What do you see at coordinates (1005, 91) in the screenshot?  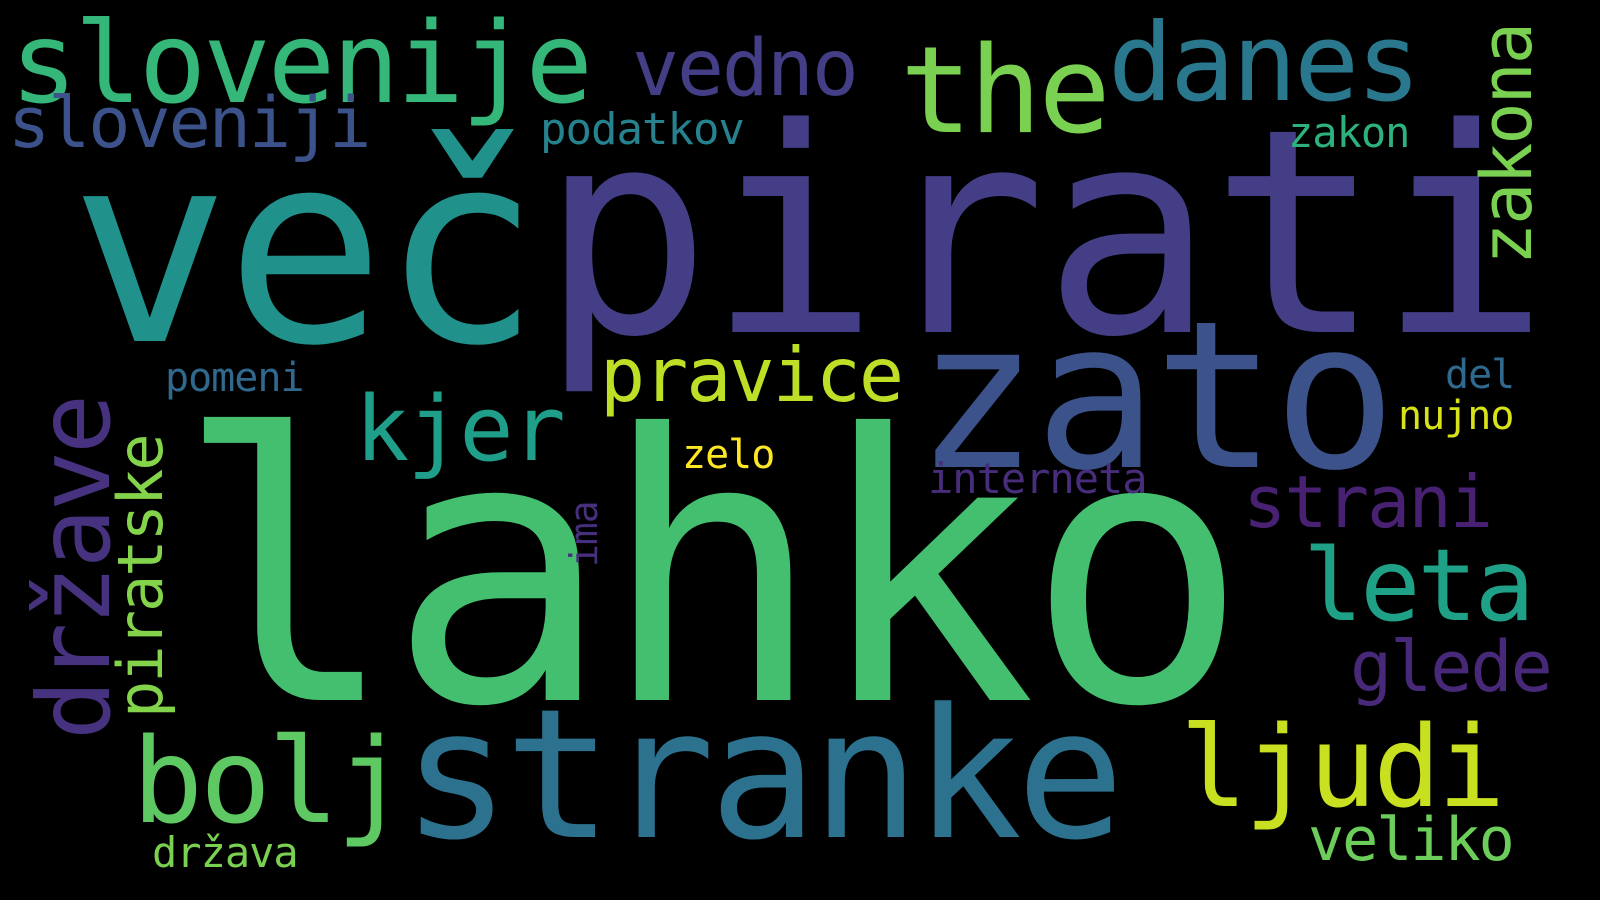 I see `word-the: the` at bounding box center [1005, 91].